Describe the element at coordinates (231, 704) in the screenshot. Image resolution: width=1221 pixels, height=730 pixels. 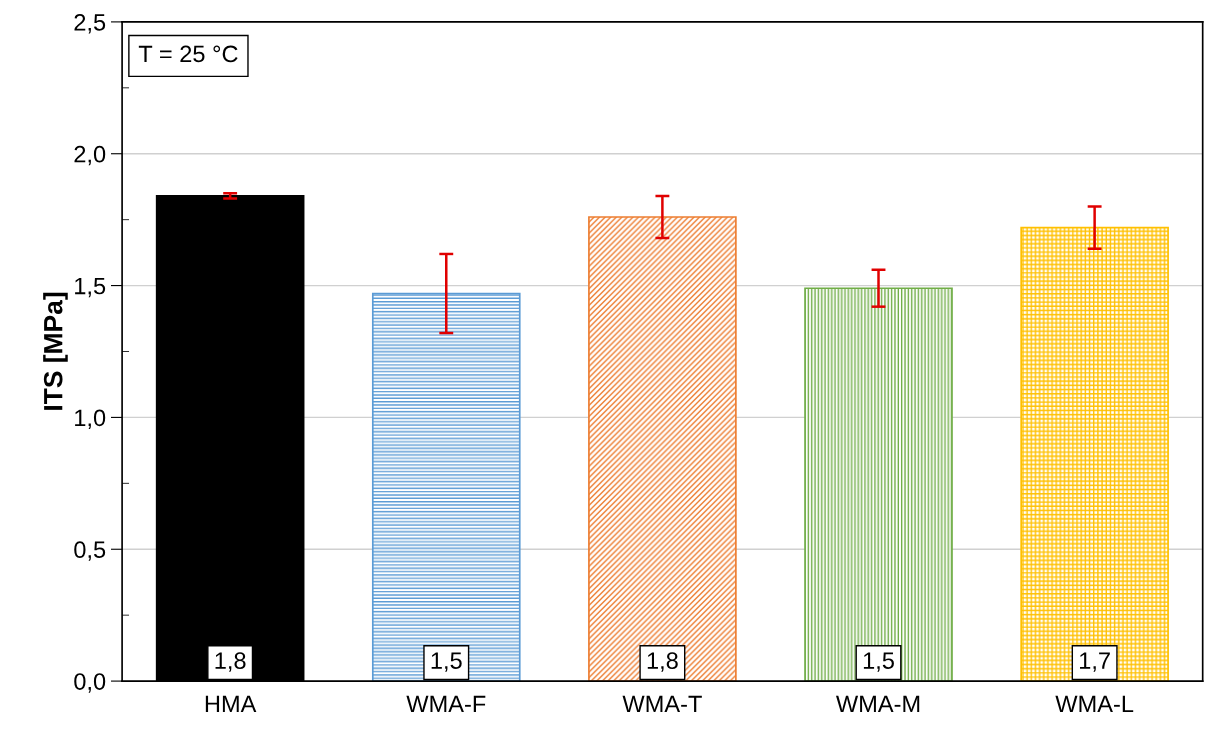
I see `x-tick-label: HMA` at that location.